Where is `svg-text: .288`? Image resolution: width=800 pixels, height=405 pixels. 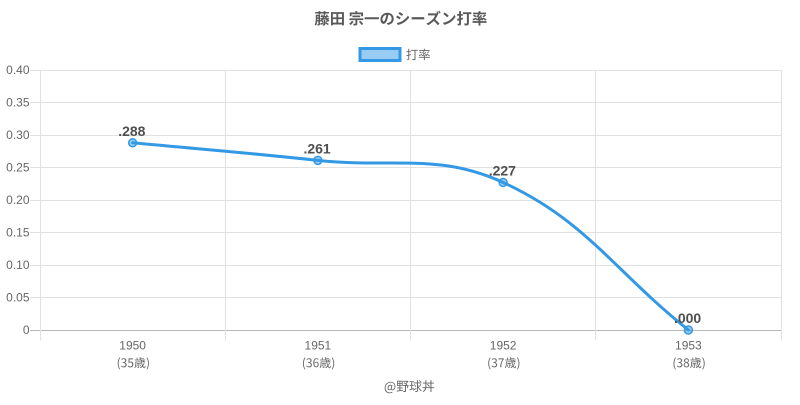 svg-text: .288 is located at coordinates (131, 131).